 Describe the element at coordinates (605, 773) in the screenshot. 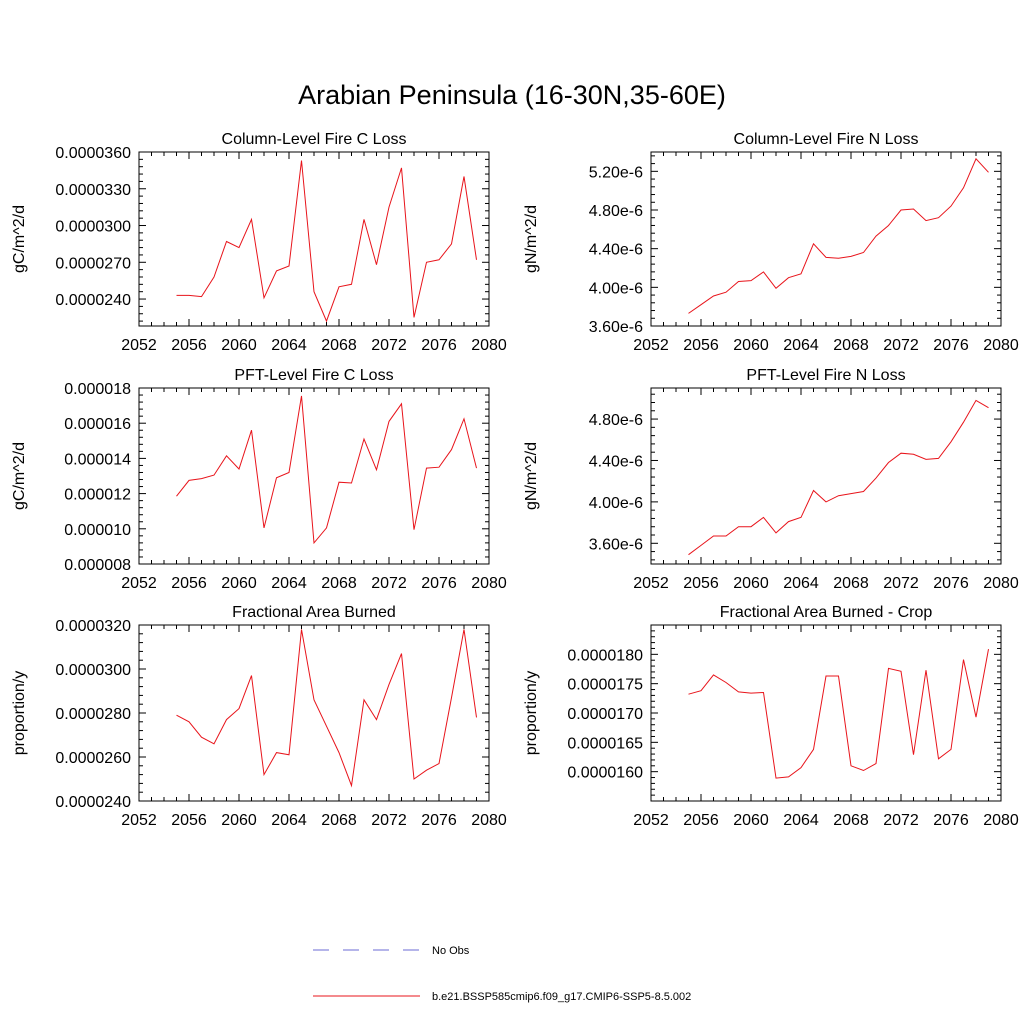

I see `y-tick-label: 0.0000160` at that location.